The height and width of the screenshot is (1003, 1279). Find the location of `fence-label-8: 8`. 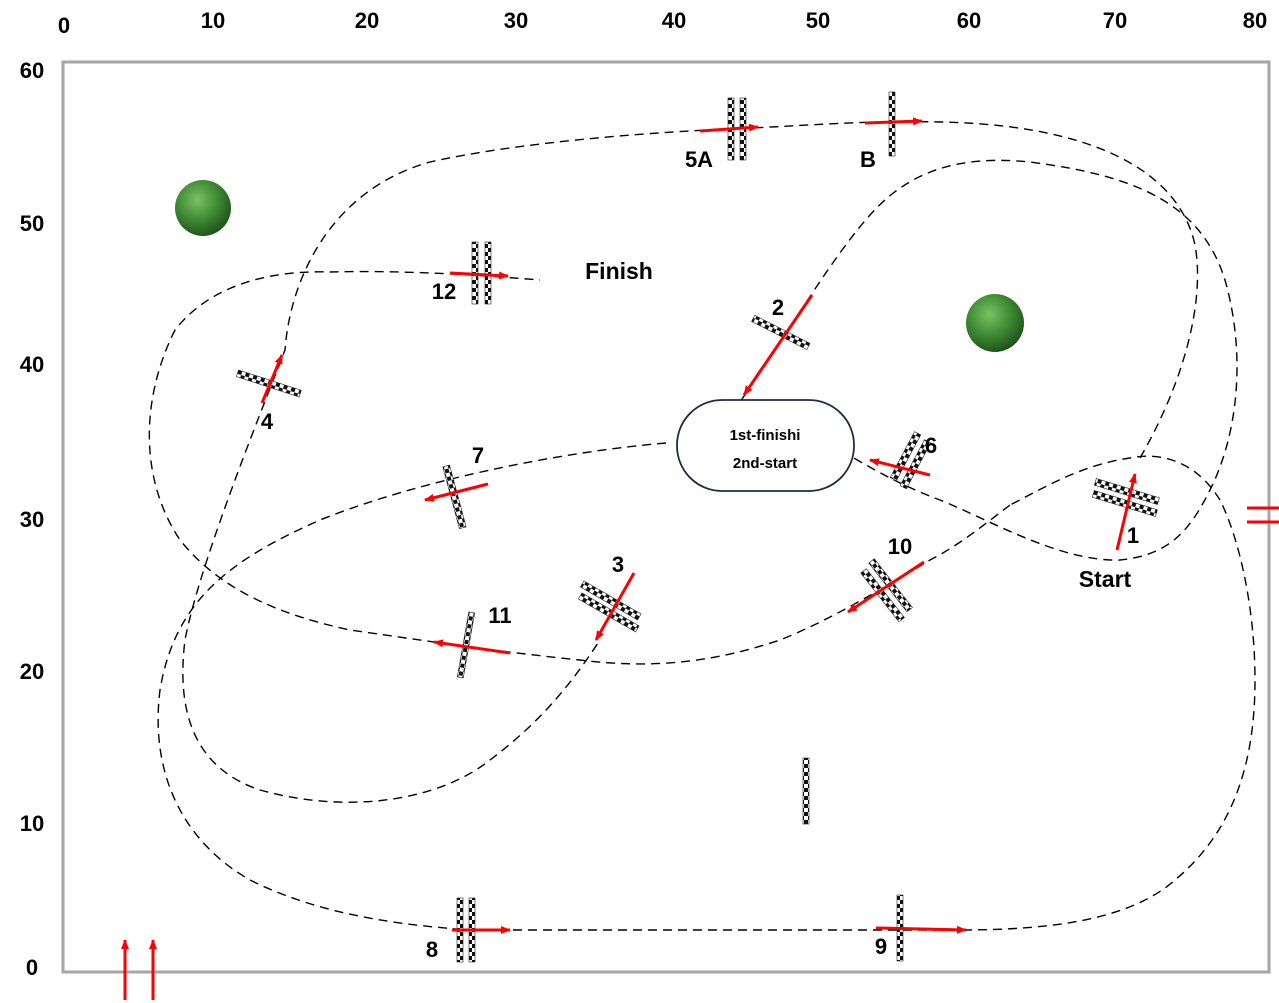

fence-label-8: 8 is located at coordinates (432, 949).